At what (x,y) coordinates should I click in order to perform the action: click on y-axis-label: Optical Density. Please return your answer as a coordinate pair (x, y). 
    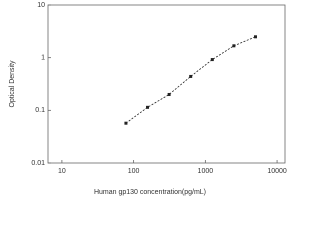
    Looking at the image, I should click on (12, 84).